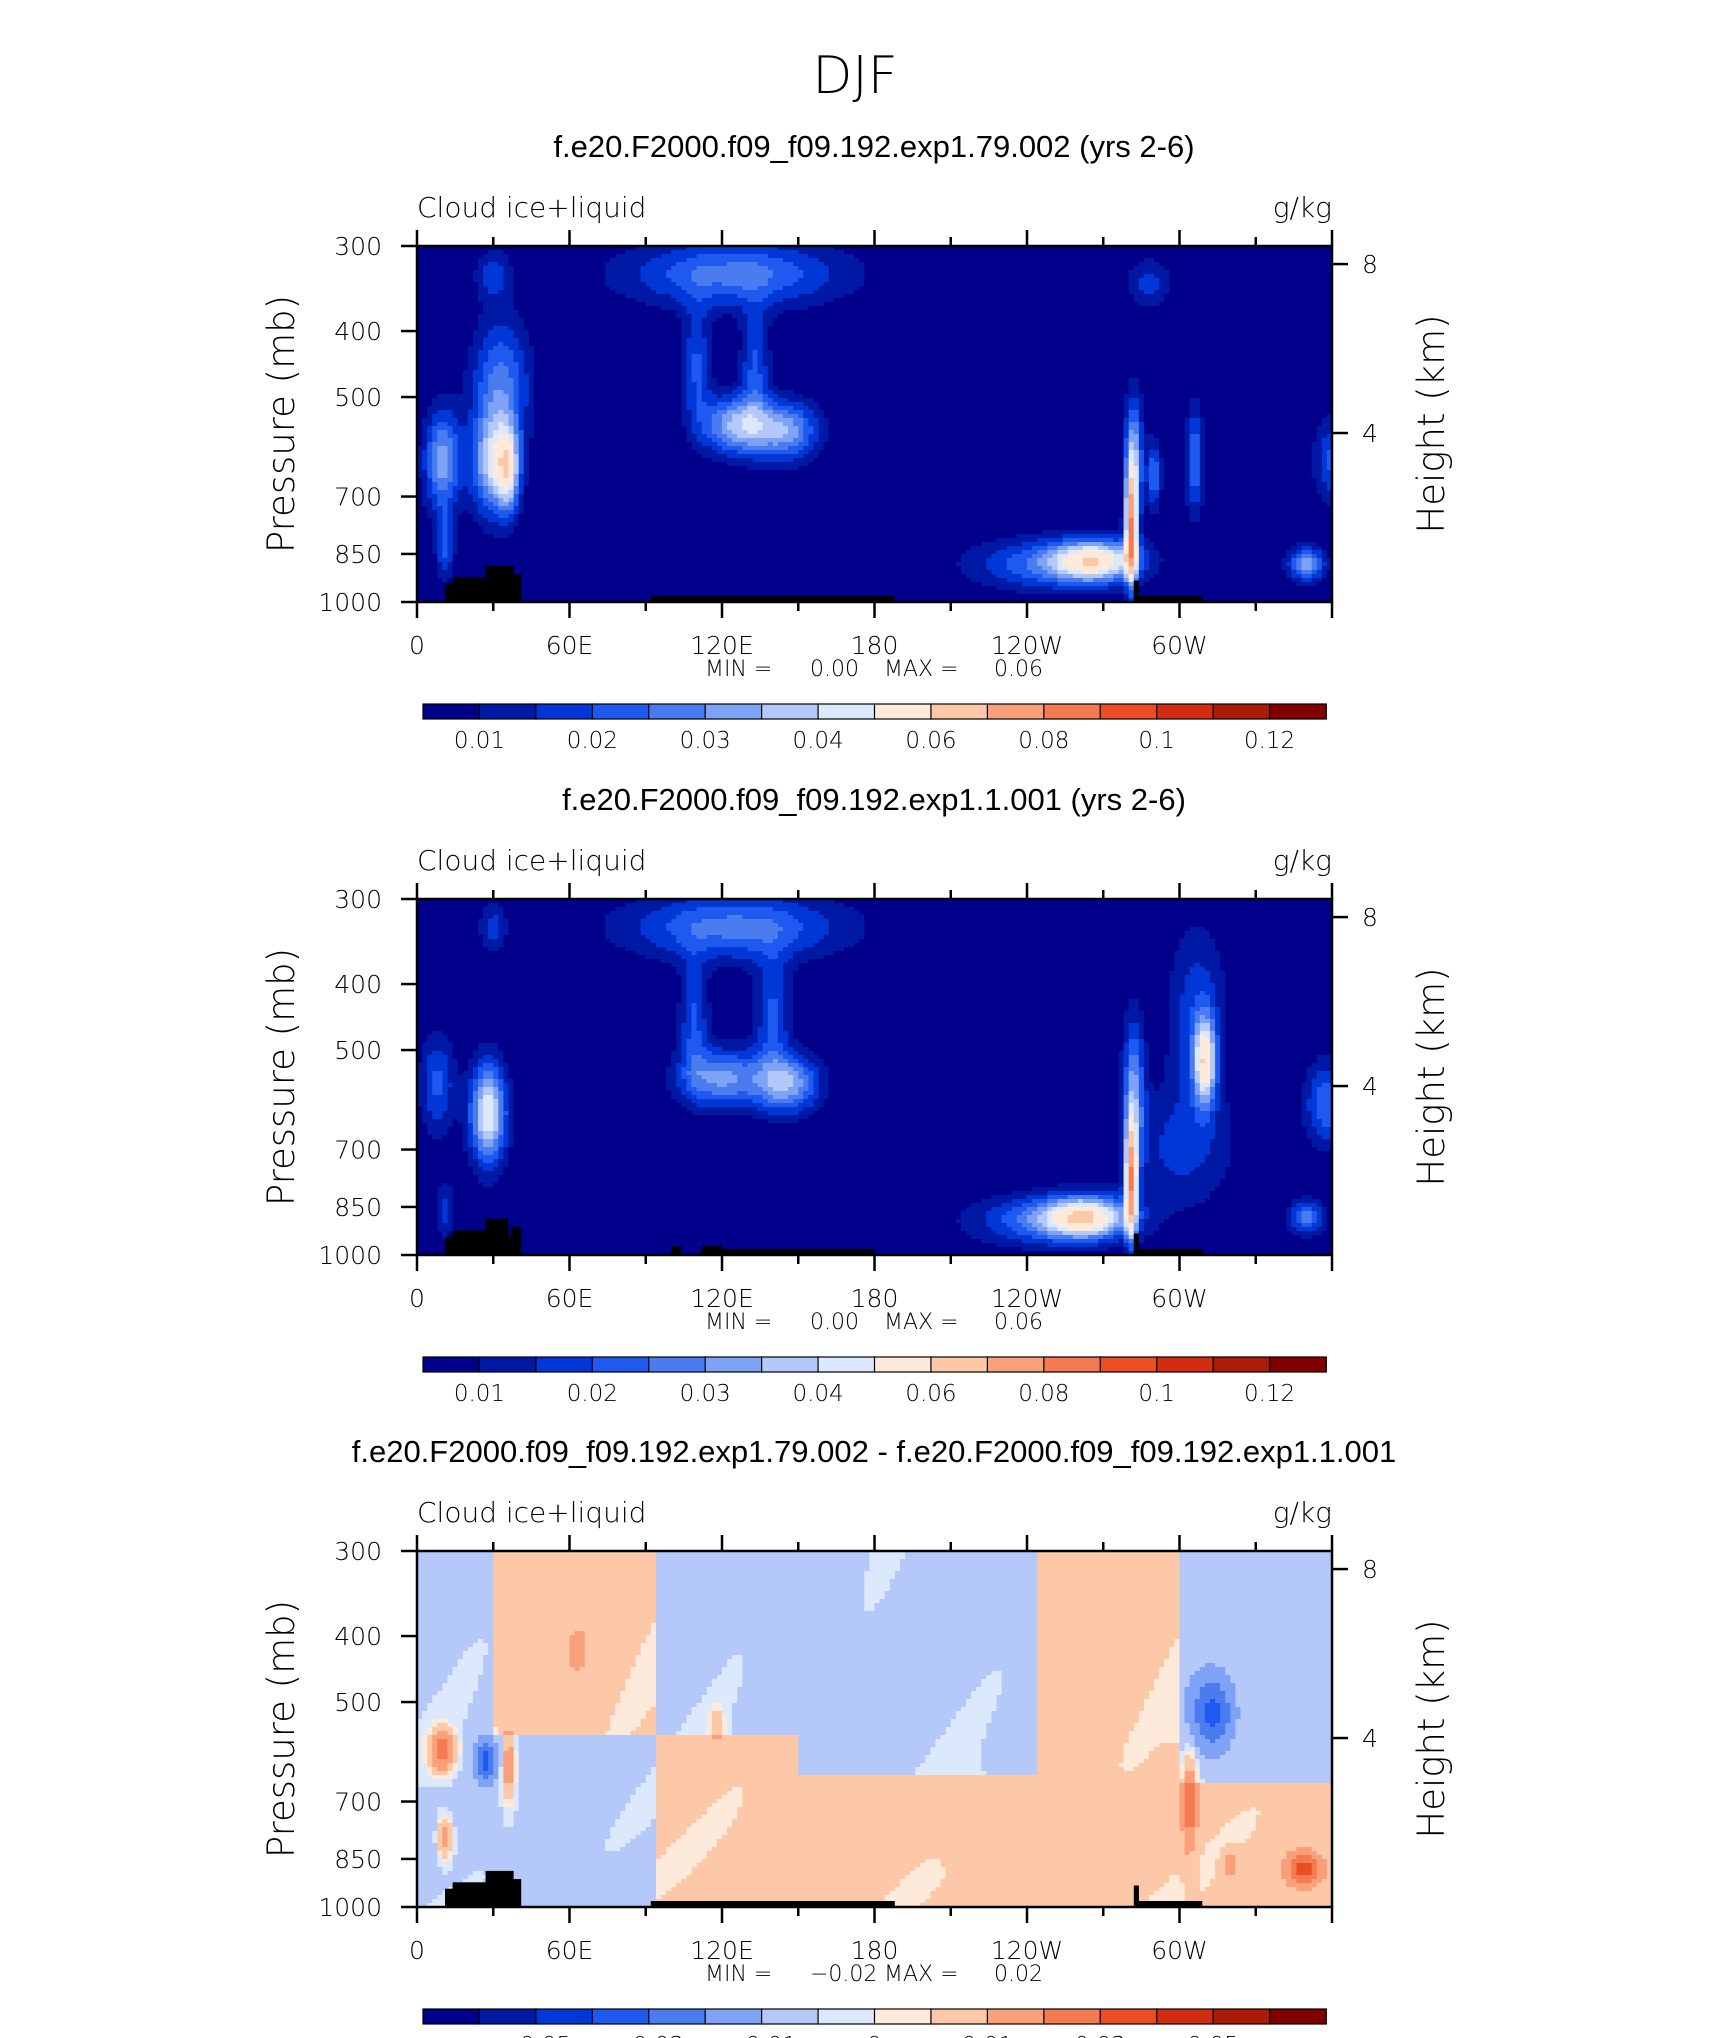 The width and height of the screenshot is (1710, 2038). I want to click on colorbar-swatch, so click(1297, 1364).